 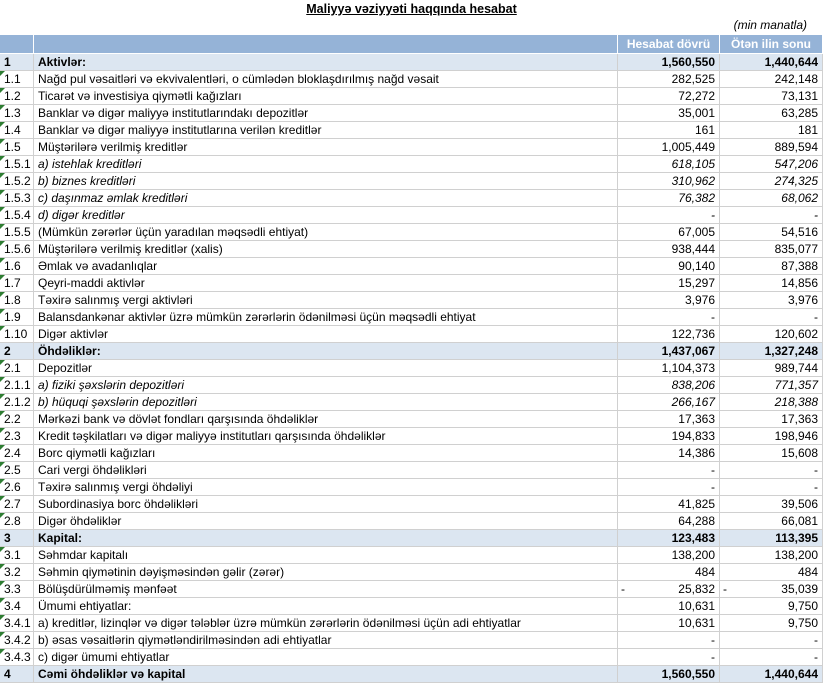 What do you see at coordinates (12, 504) in the screenshot?
I see `cell-text: 2.7` at bounding box center [12, 504].